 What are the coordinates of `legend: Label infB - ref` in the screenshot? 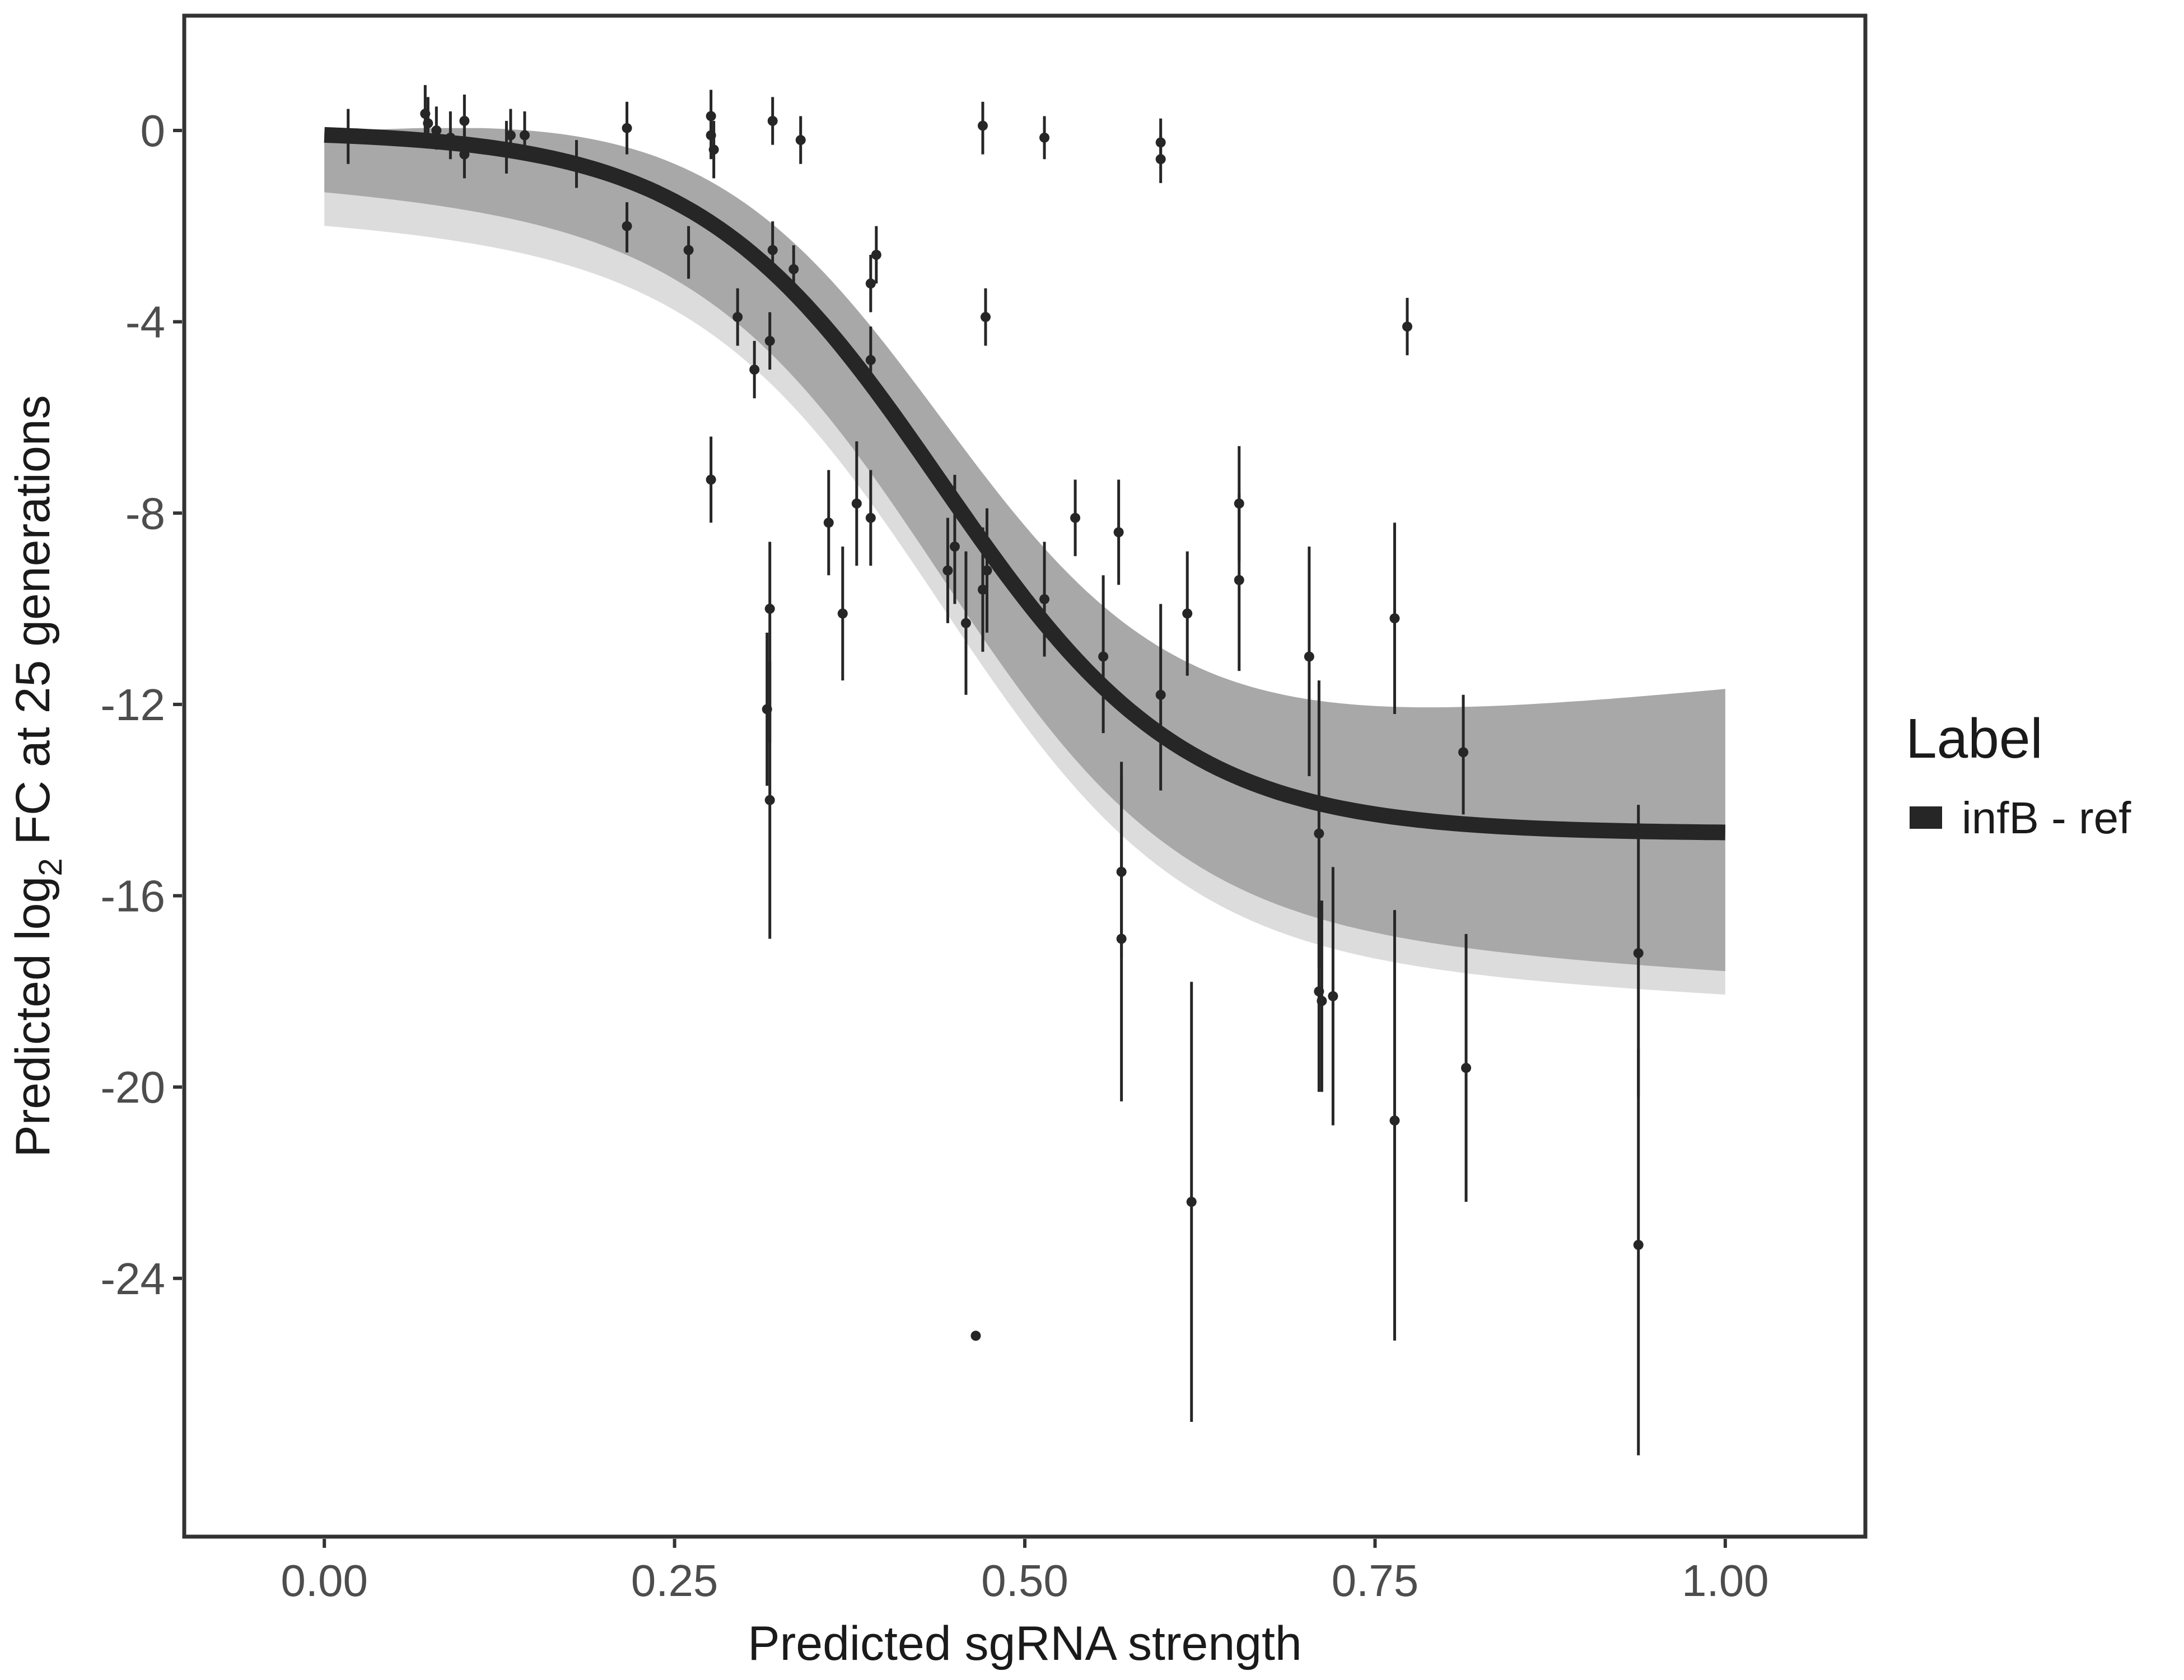 It's located at (2019, 775).